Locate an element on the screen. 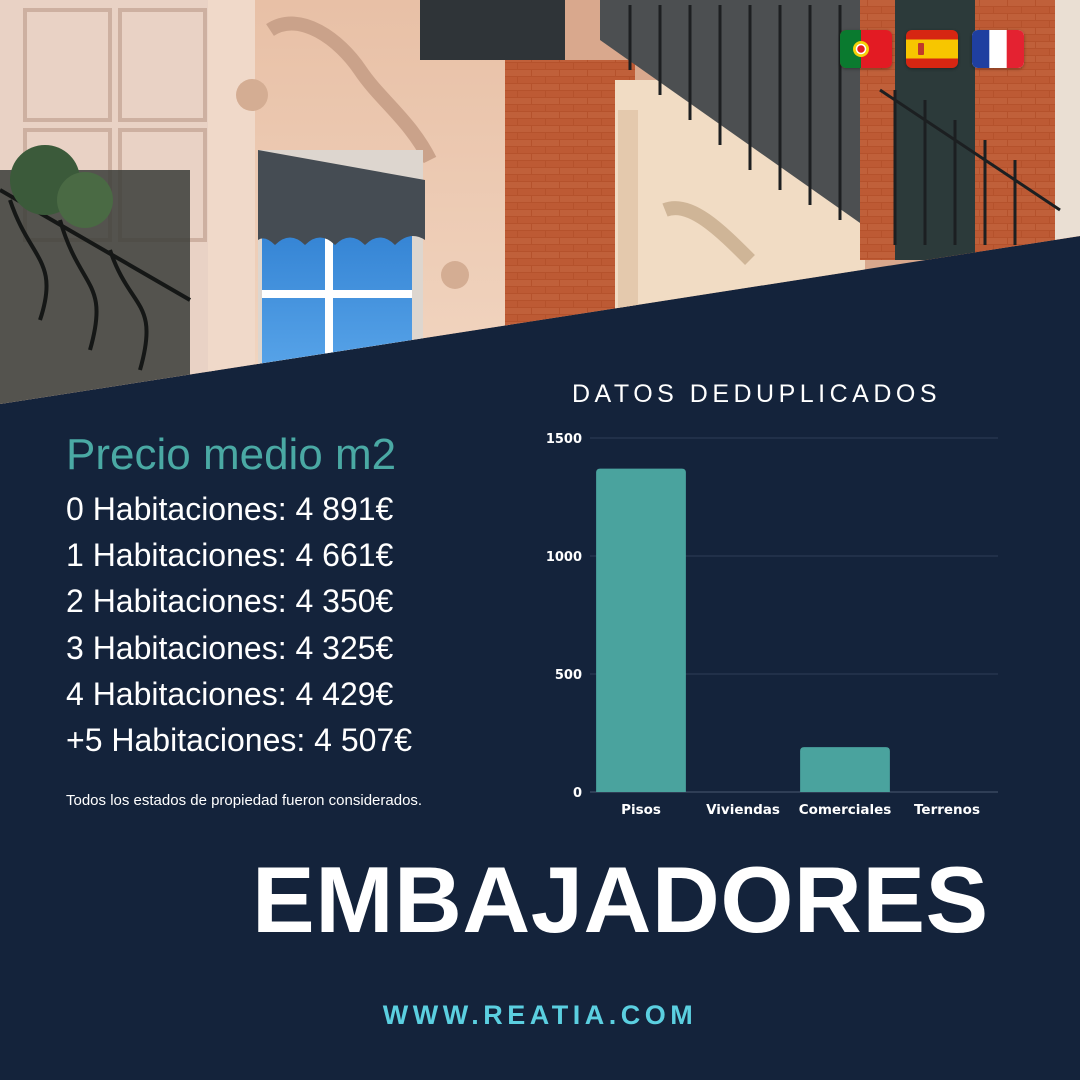  website-link: WWW.REATIA.COM is located at coordinates (540, 1015).